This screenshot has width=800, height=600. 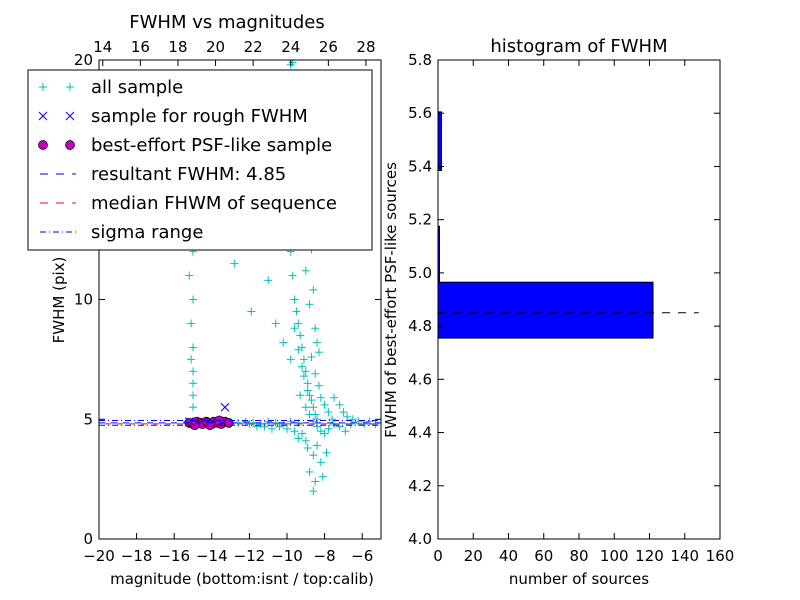 What do you see at coordinates (420, 113) in the screenshot?
I see `histogram-y-tick-label: 5.6` at bounding box center [420, 113].